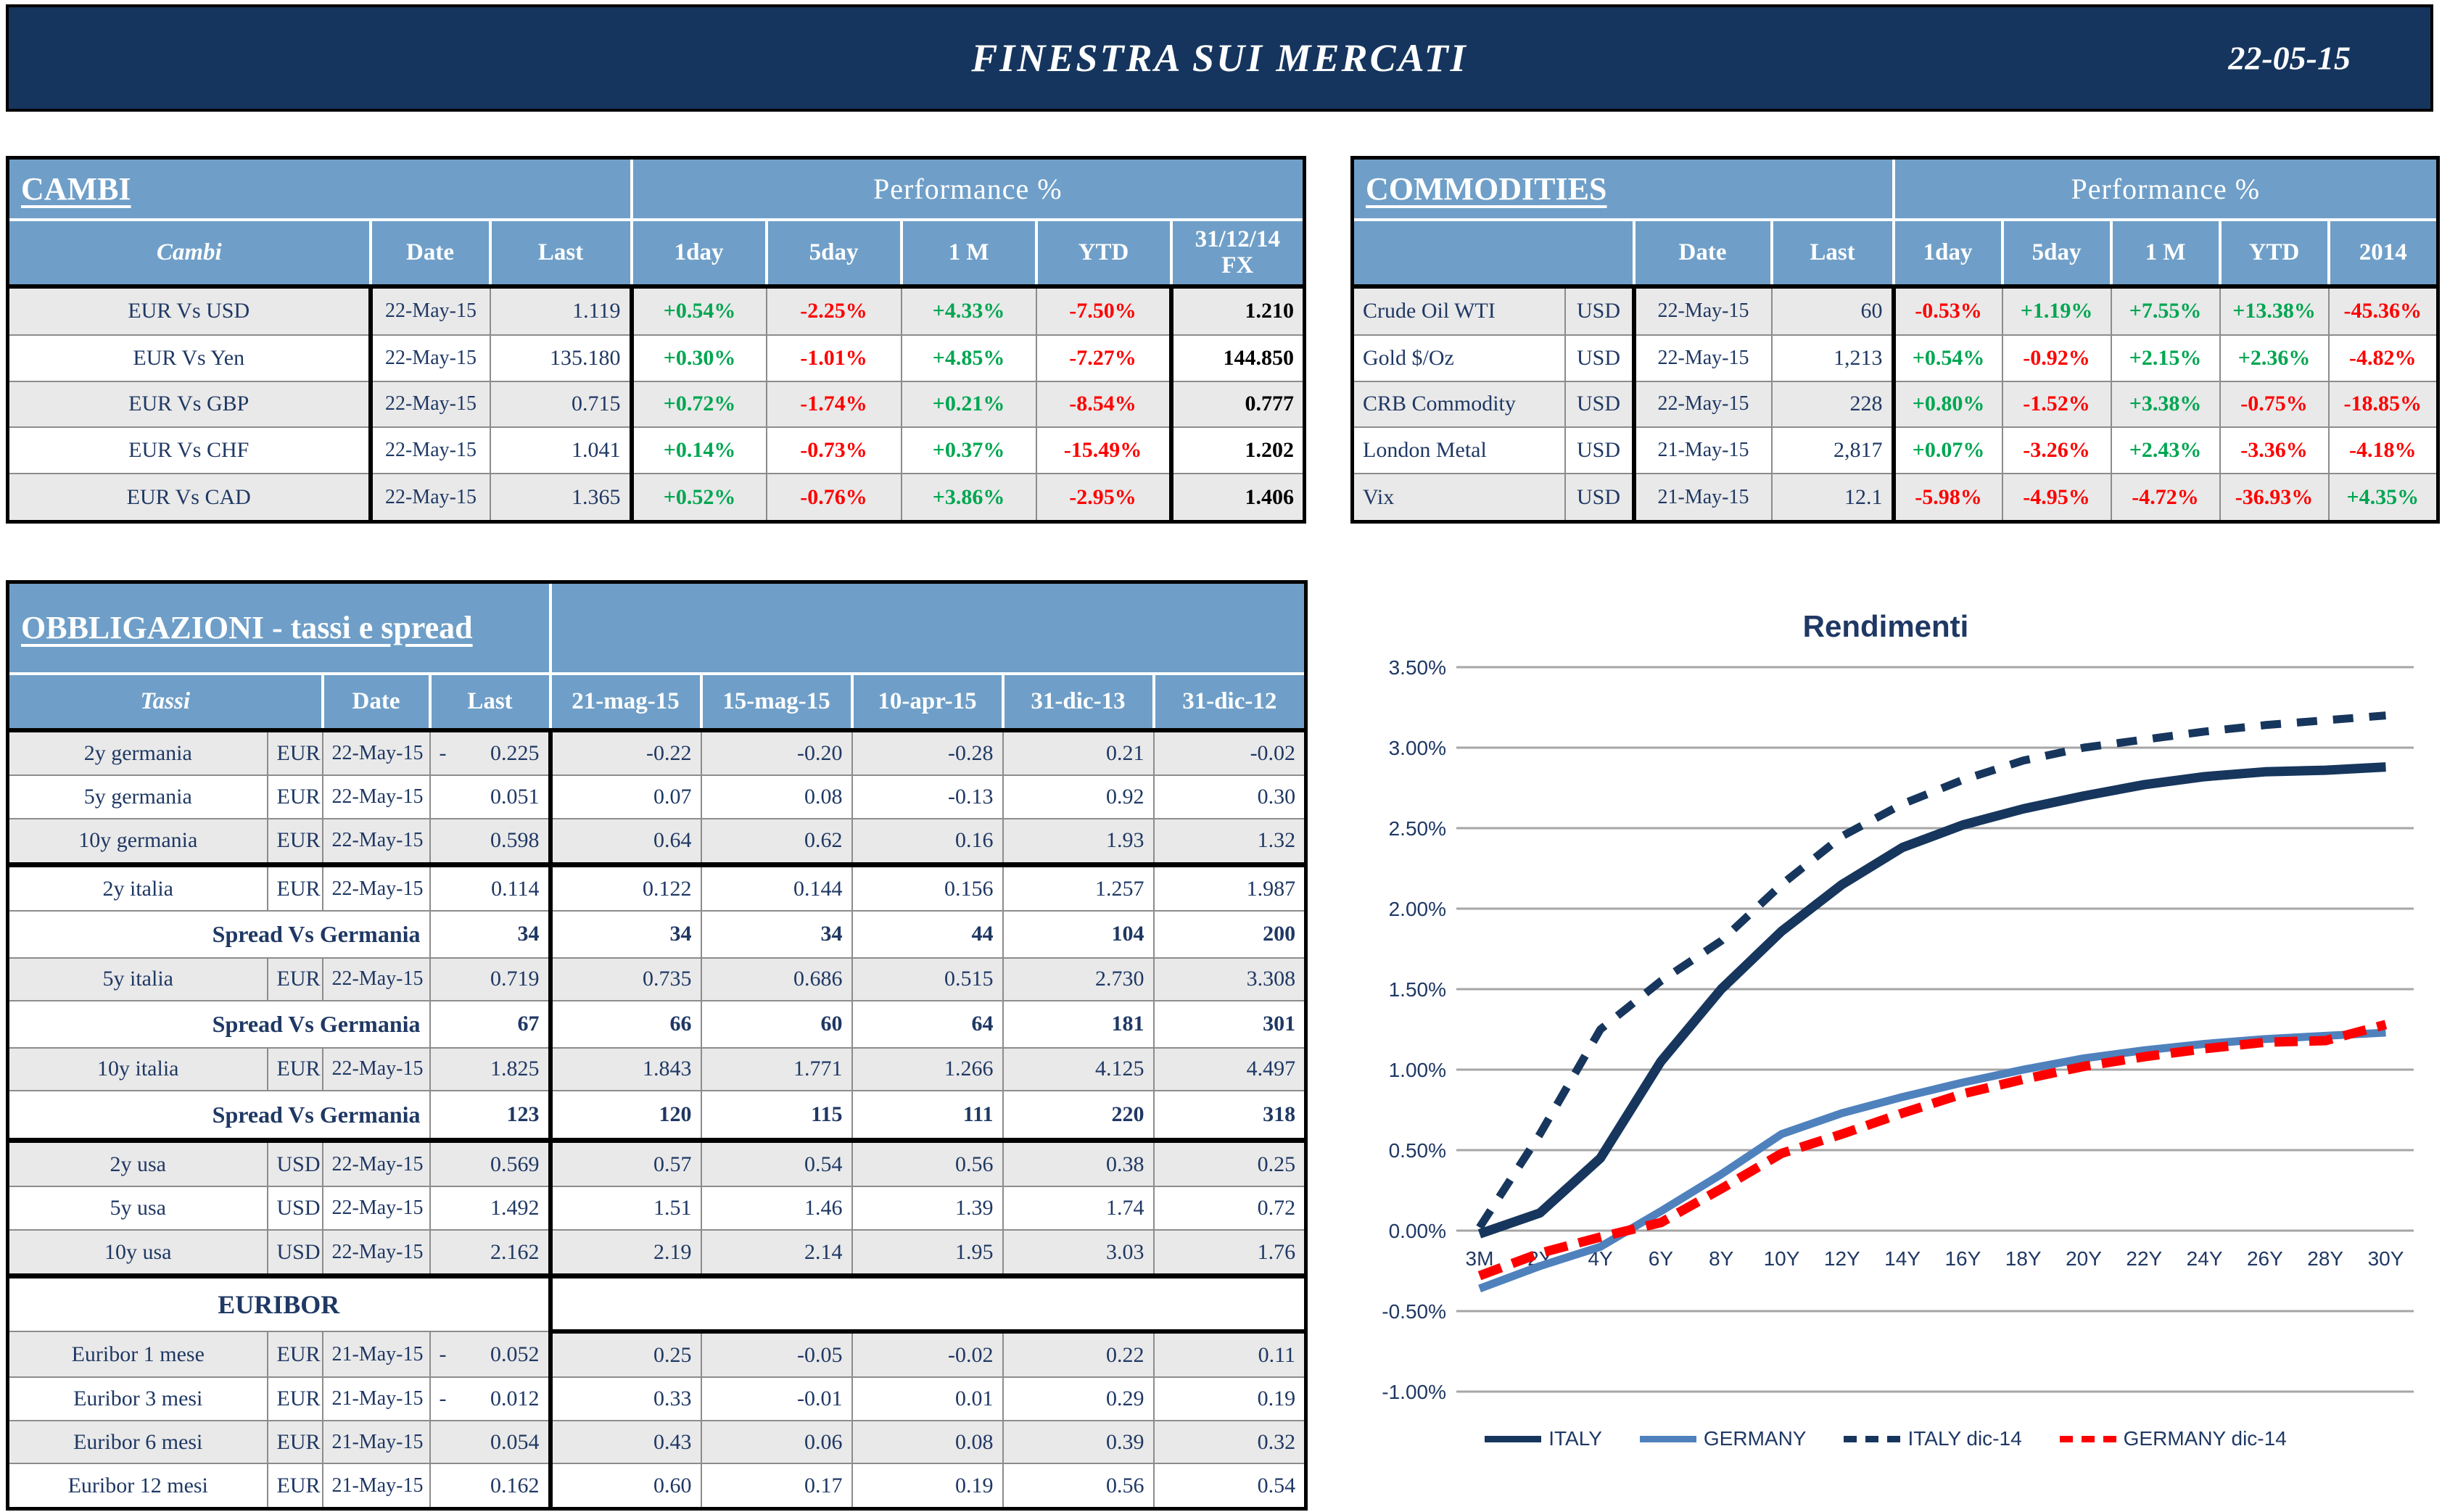 This screenshot has width=2442, height=1512. I want to click on euribor-label: EURIBOR, so click(279, 1304).